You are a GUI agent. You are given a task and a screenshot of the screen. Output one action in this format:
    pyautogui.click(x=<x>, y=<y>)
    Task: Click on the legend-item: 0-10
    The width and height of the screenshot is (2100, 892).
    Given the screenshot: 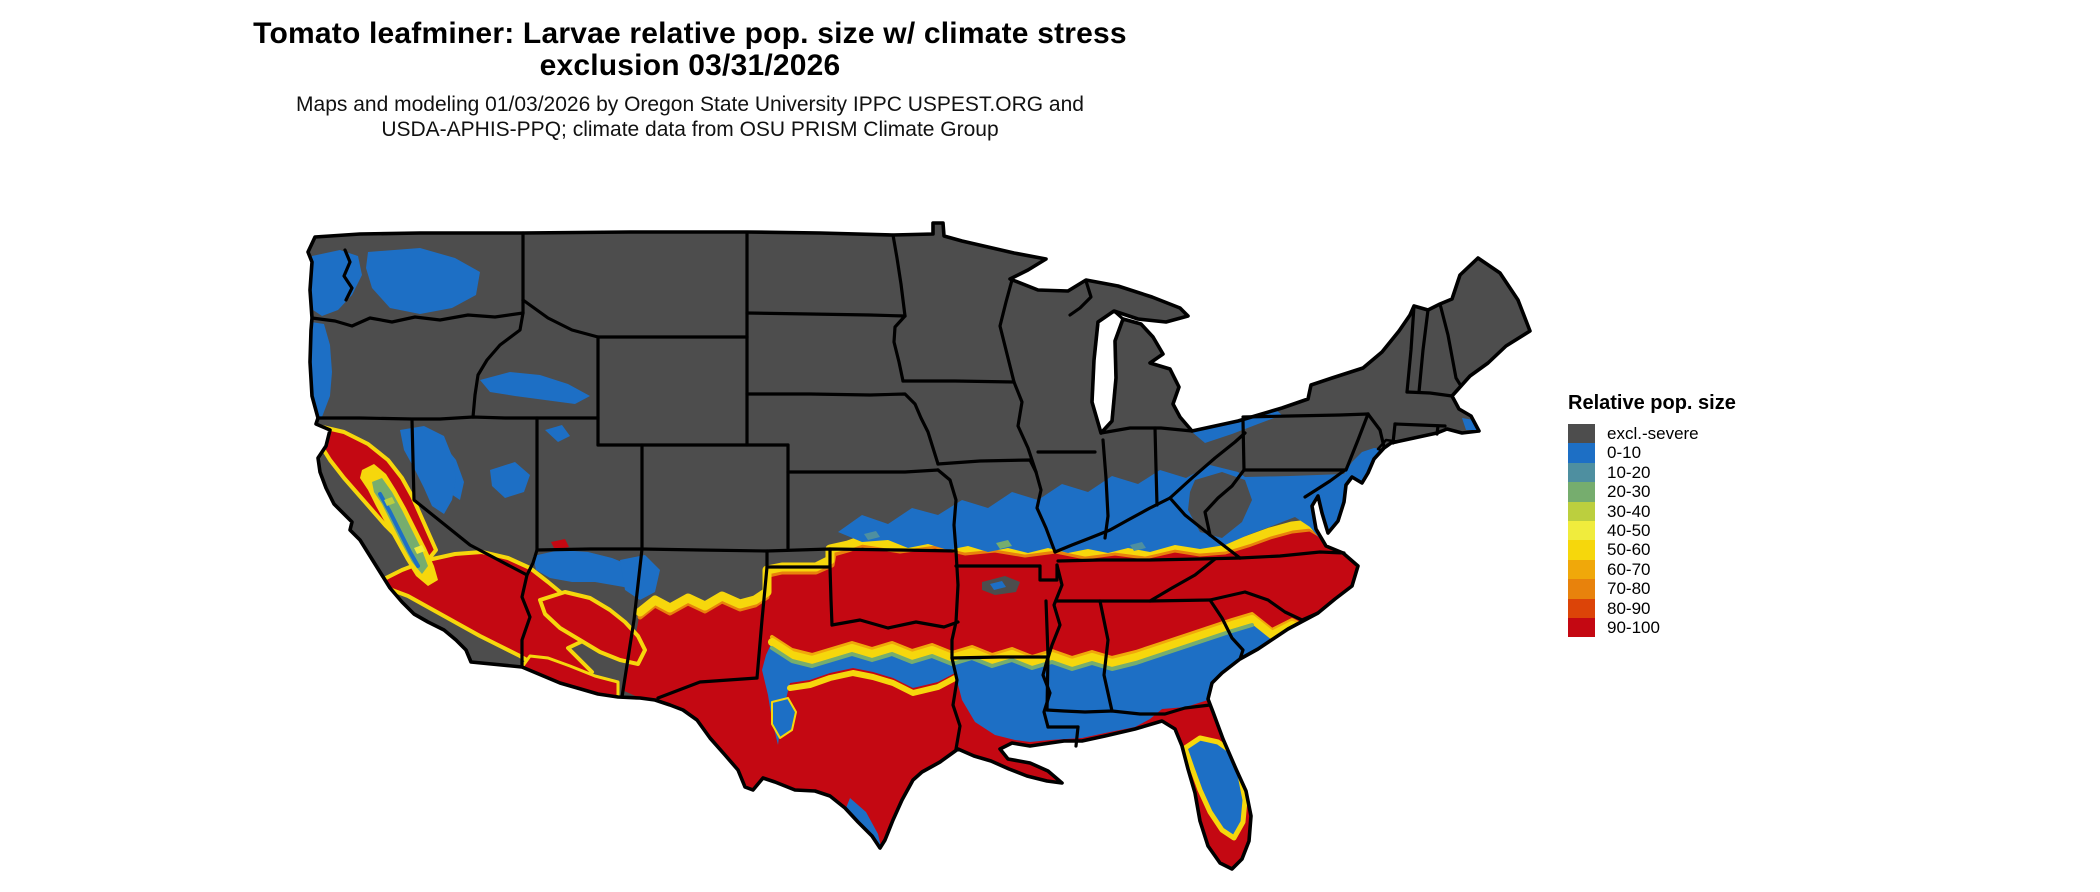 What is the action you would take?
    pyautogui.click(x=1683, y=453)
    